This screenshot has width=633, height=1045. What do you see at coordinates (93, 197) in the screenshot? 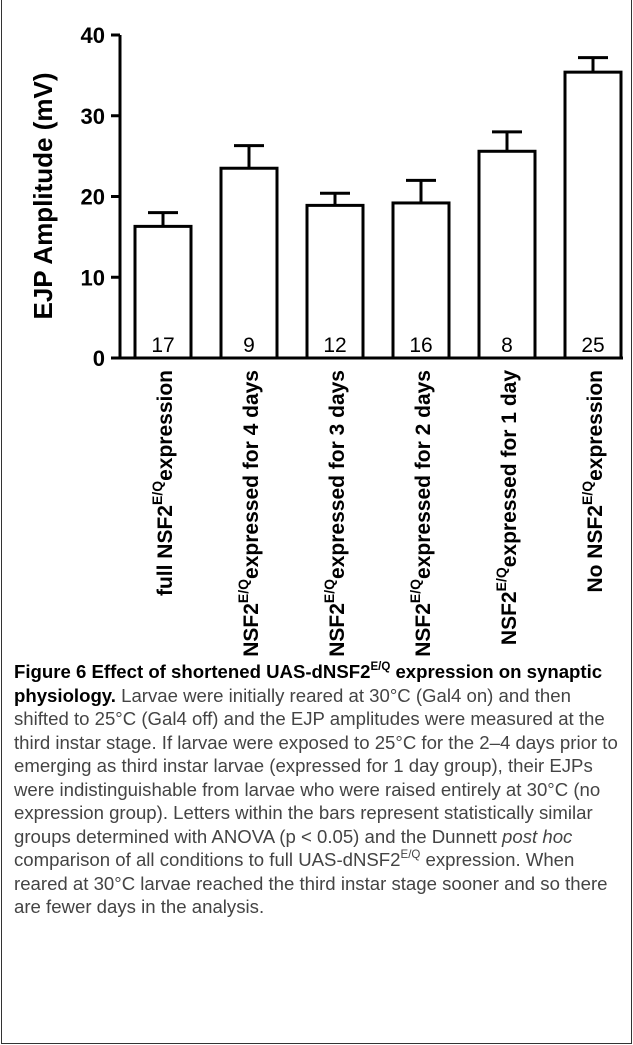
I see `y-tick-label: 20` at bounding box center [93, 197].